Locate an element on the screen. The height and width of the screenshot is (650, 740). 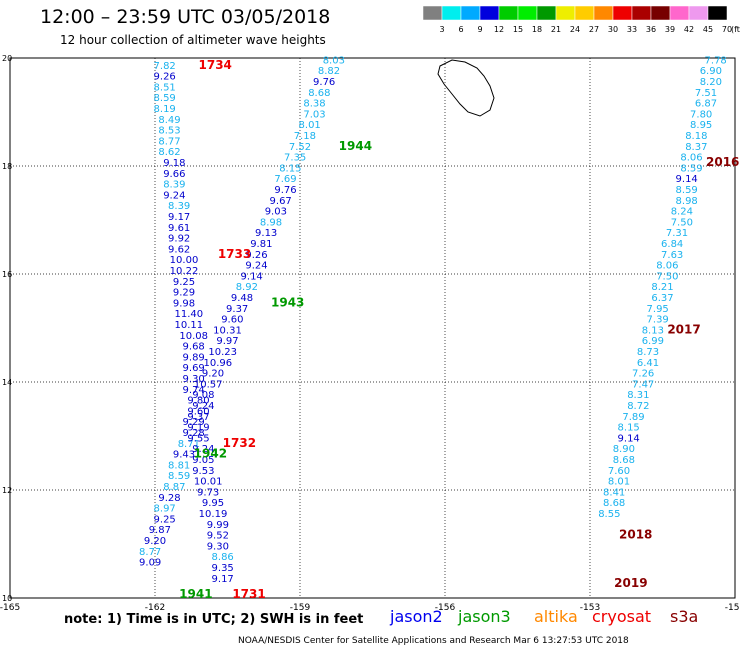
track-label: 1944 is located at coordinates (355, 146).